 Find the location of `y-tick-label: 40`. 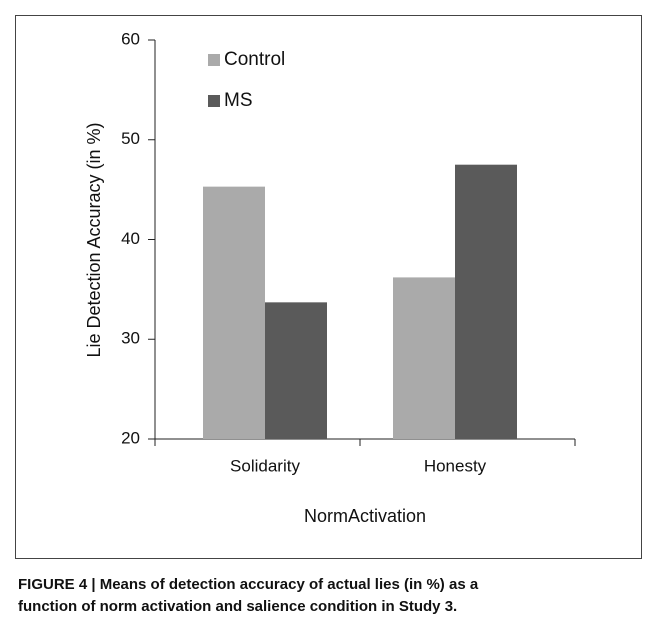

y-tick-label: 40 is located at coordinates (130, 238).